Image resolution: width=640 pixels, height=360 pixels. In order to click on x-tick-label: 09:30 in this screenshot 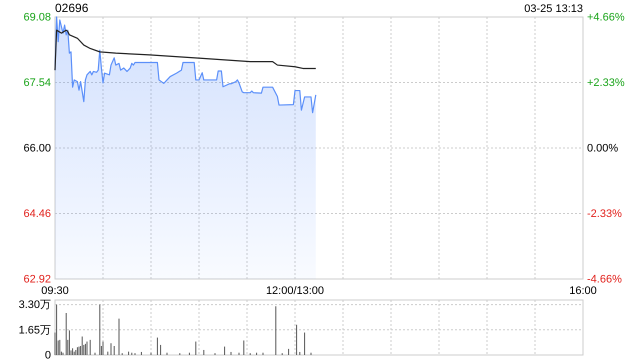, I will do `click(55, 291)`.